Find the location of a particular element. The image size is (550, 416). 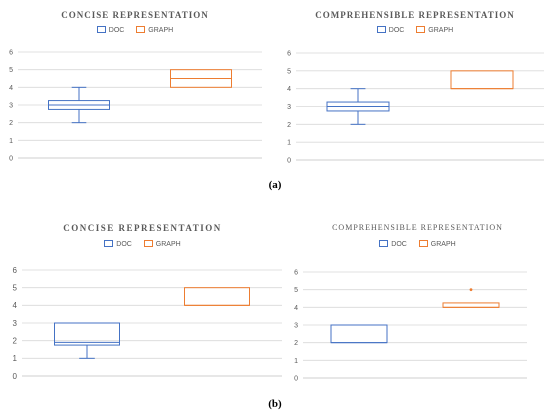

caption-b: (b) is located at coordinates (275, 404).